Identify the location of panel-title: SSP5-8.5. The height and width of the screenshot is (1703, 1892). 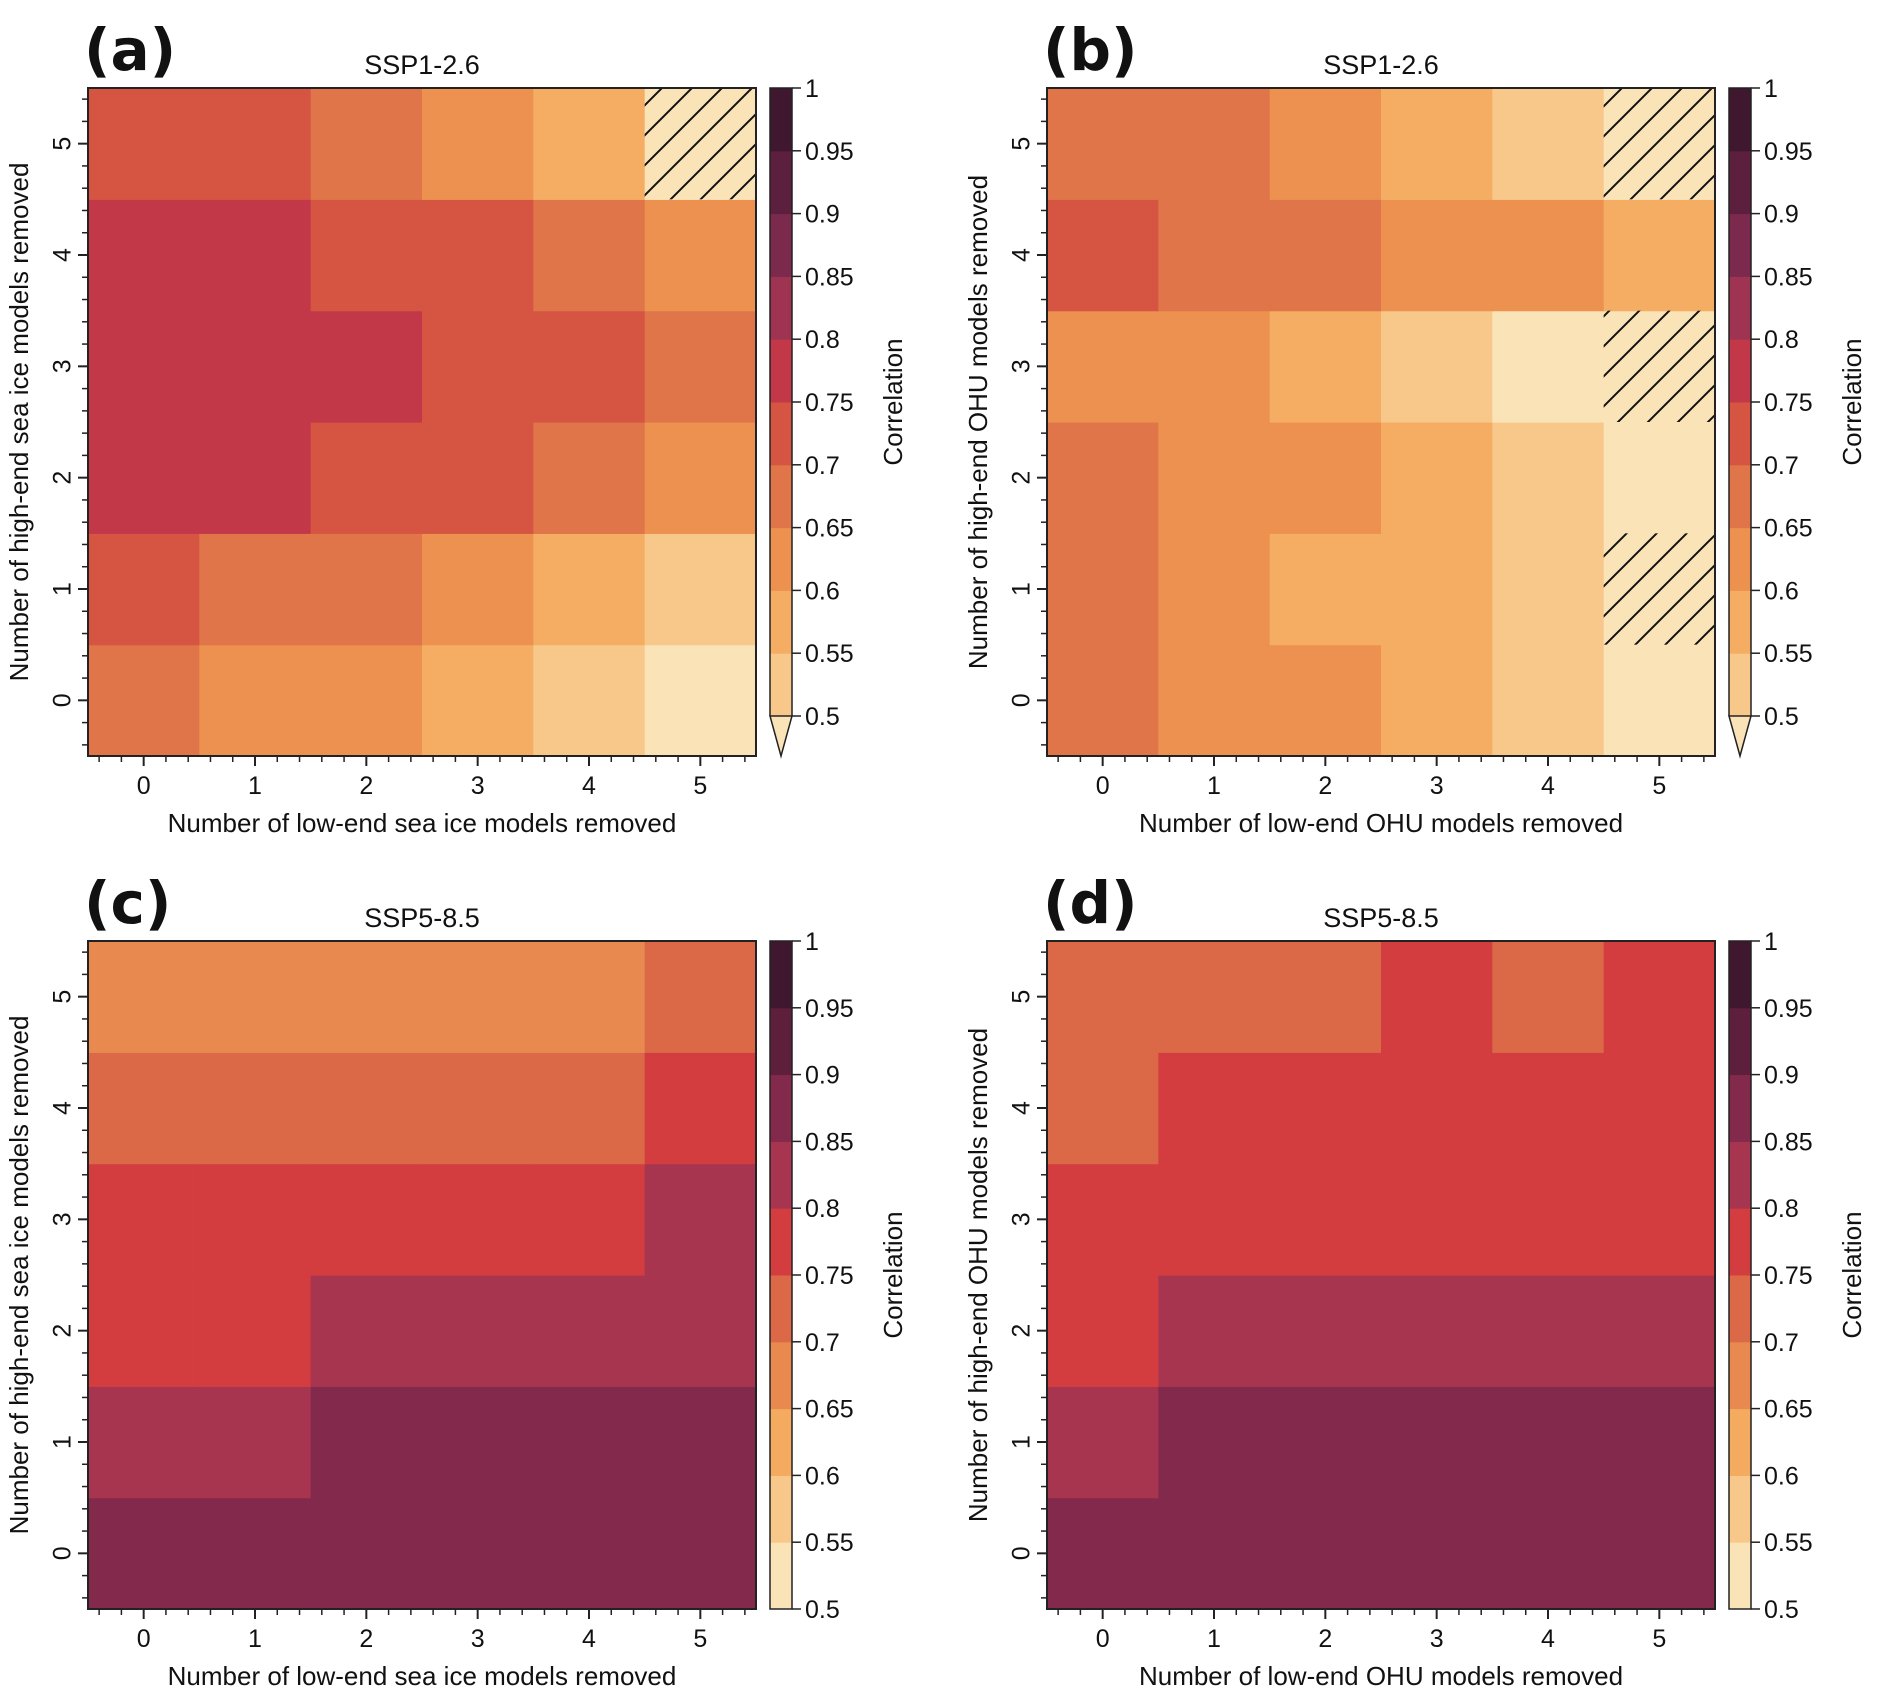
(1381, 918).